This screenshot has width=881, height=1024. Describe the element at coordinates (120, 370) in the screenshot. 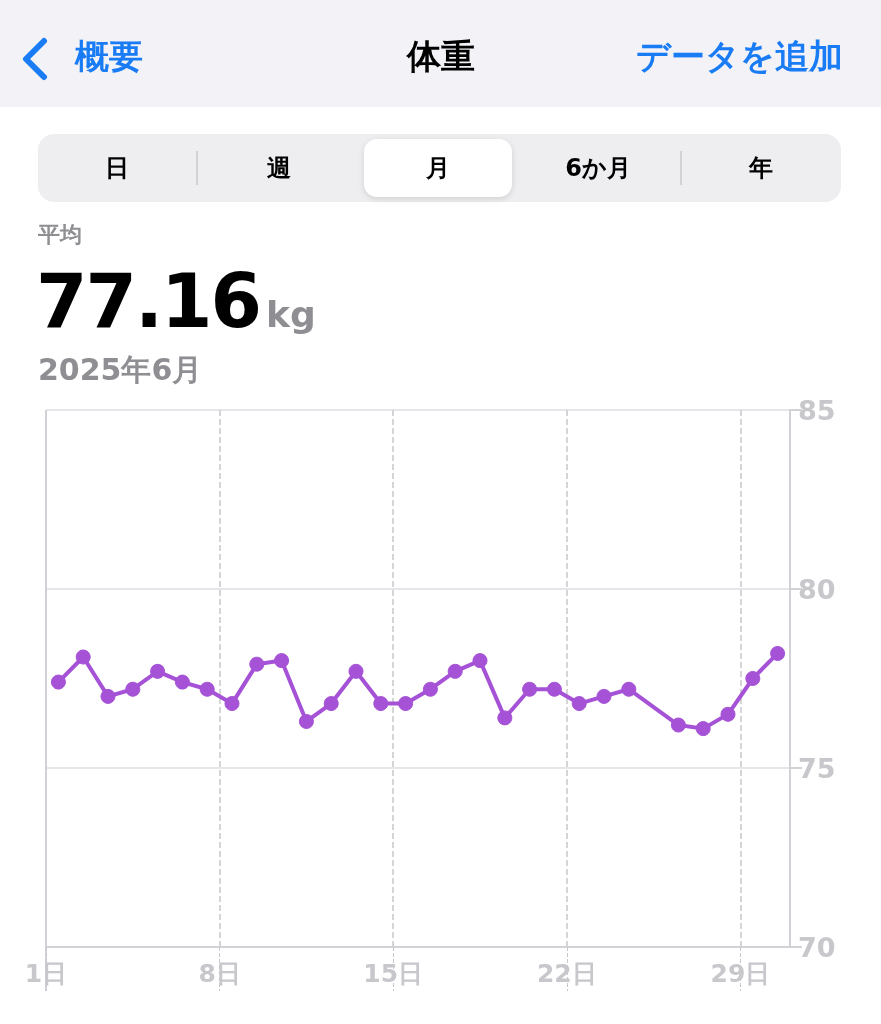

I see `text: 2025年6月` at that location.